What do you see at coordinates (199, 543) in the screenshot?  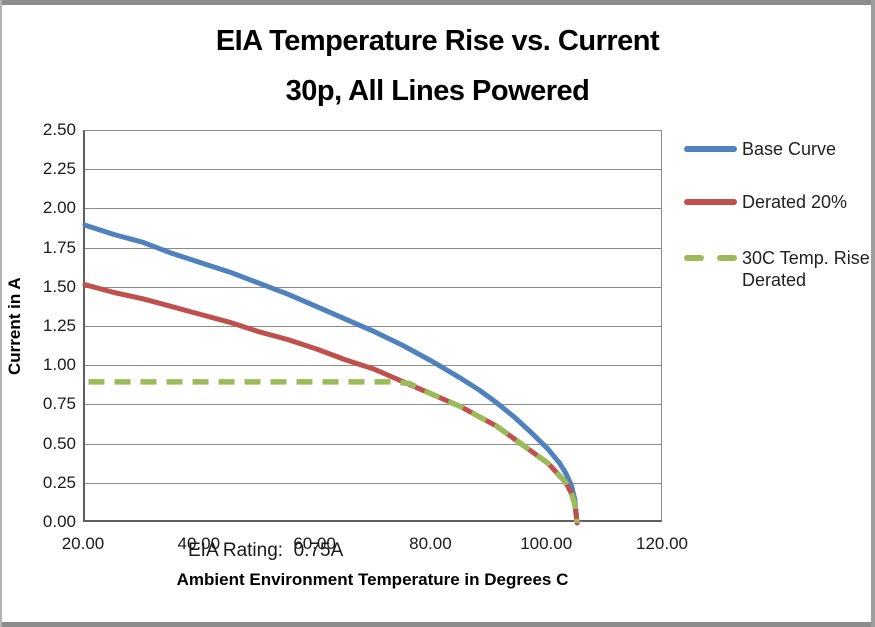 I see `x-tick-label: 40.00` at bounding box center [199, 543].